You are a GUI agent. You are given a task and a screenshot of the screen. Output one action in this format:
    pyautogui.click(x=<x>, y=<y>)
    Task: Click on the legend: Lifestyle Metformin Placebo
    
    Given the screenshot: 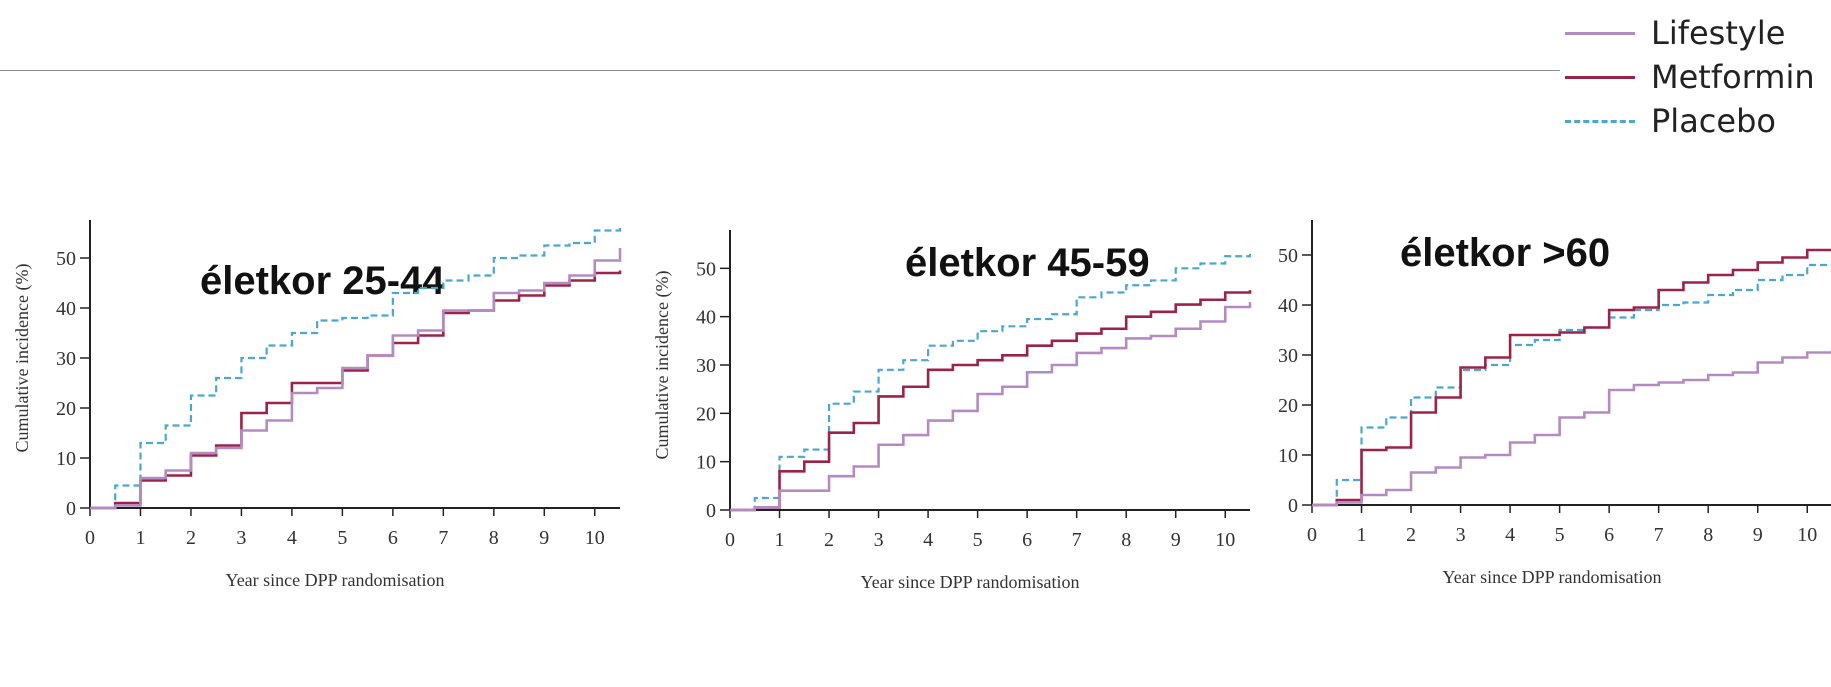 What is the action you would take?
    pyautogui.click(x=1698, y=80)
    